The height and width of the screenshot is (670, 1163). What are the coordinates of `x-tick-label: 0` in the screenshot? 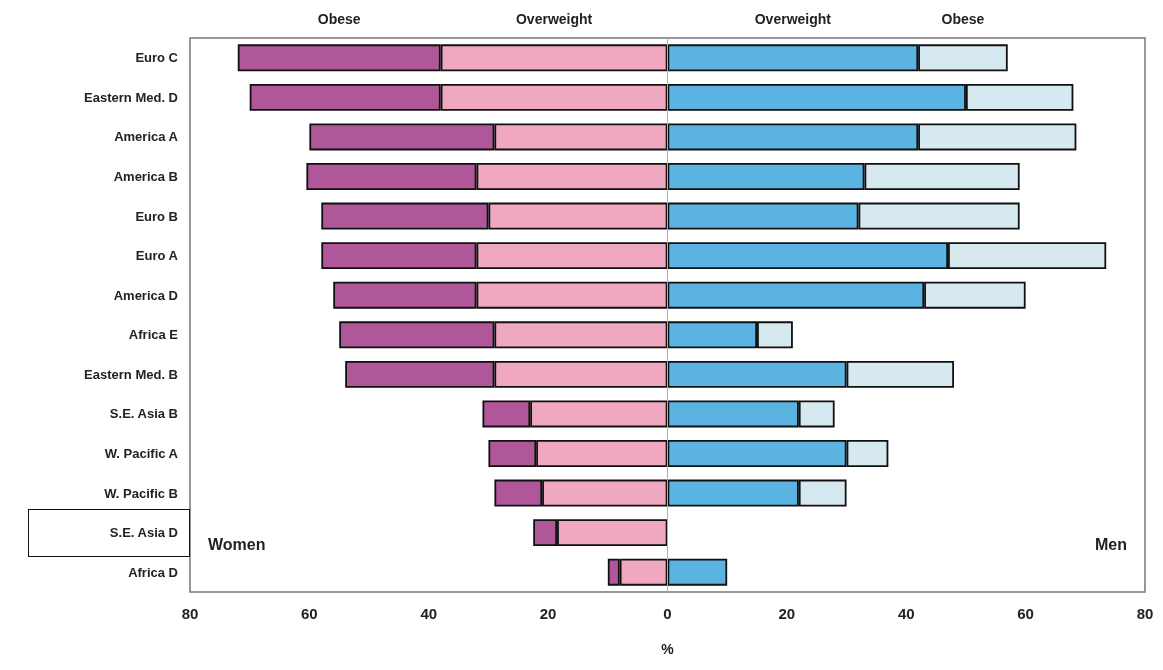 It's located at (667, 613).